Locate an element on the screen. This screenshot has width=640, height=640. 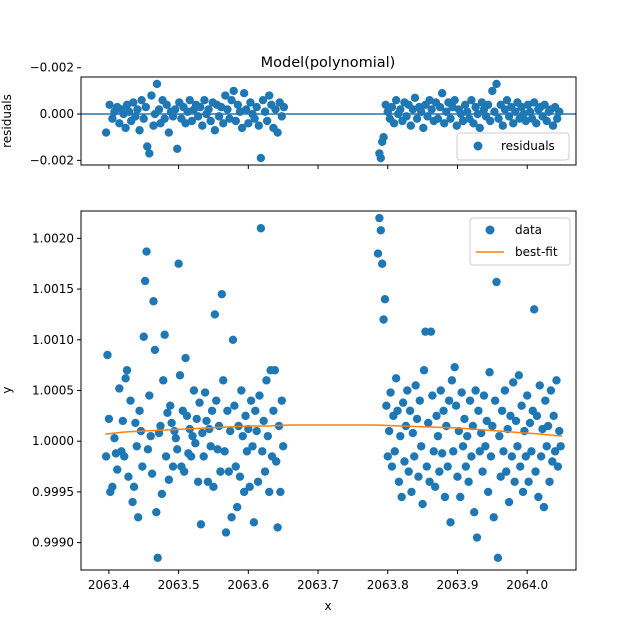
residuals-legend-box is located at coordinates (513, 146).